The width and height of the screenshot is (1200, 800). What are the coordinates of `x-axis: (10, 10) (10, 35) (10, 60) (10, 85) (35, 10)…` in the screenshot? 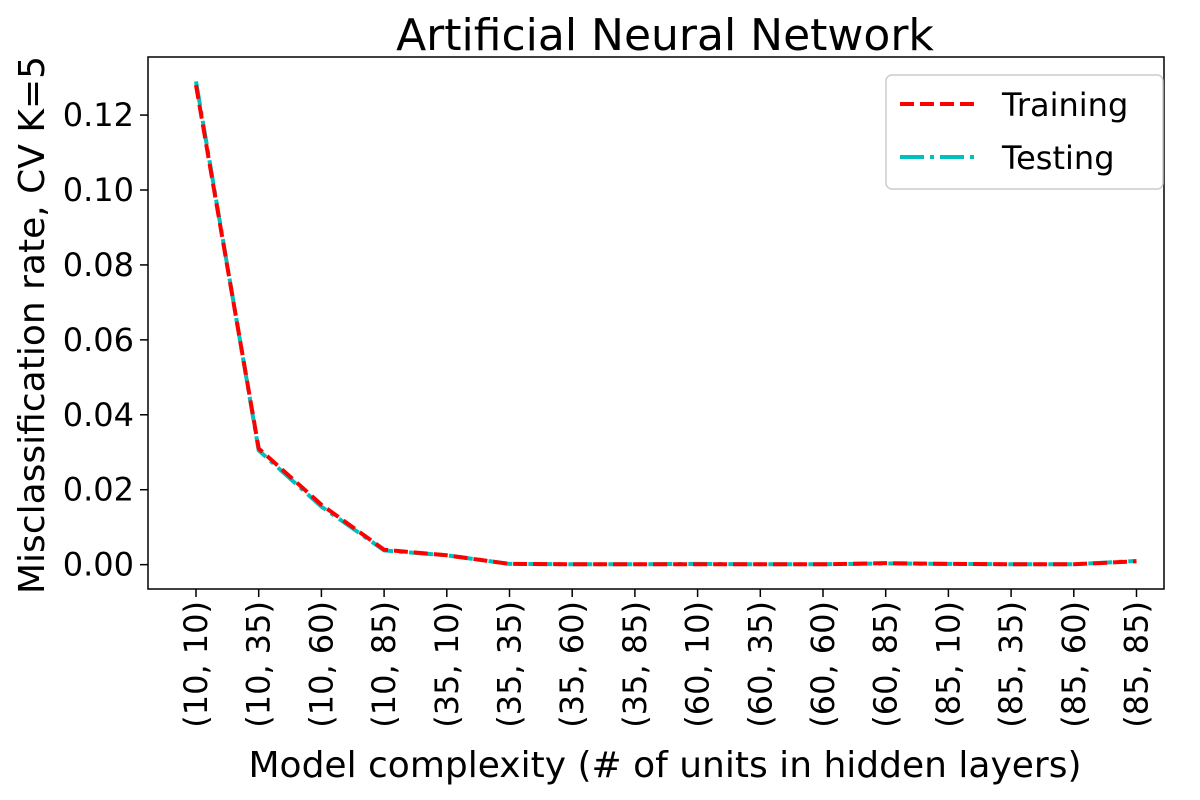 It's located at (666, 658).